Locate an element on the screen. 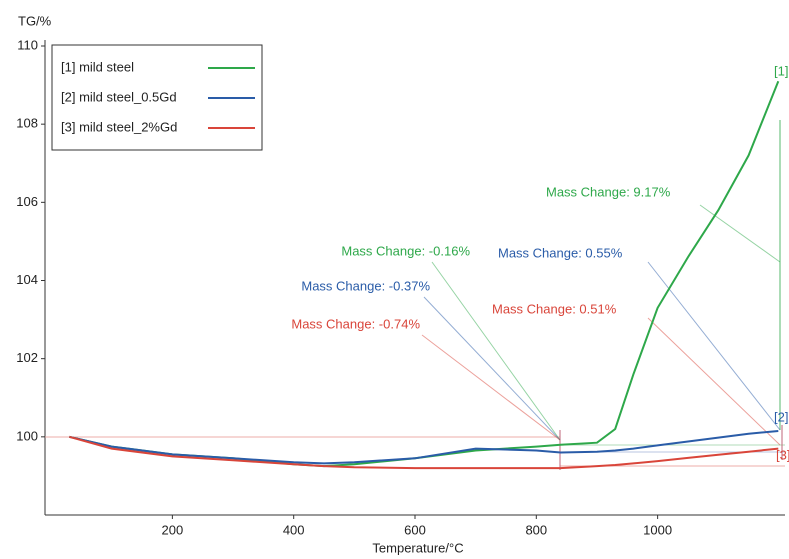 This screenshot has height=559, width=789. y-tick-label: 104 is located at coordinates (27, 279).